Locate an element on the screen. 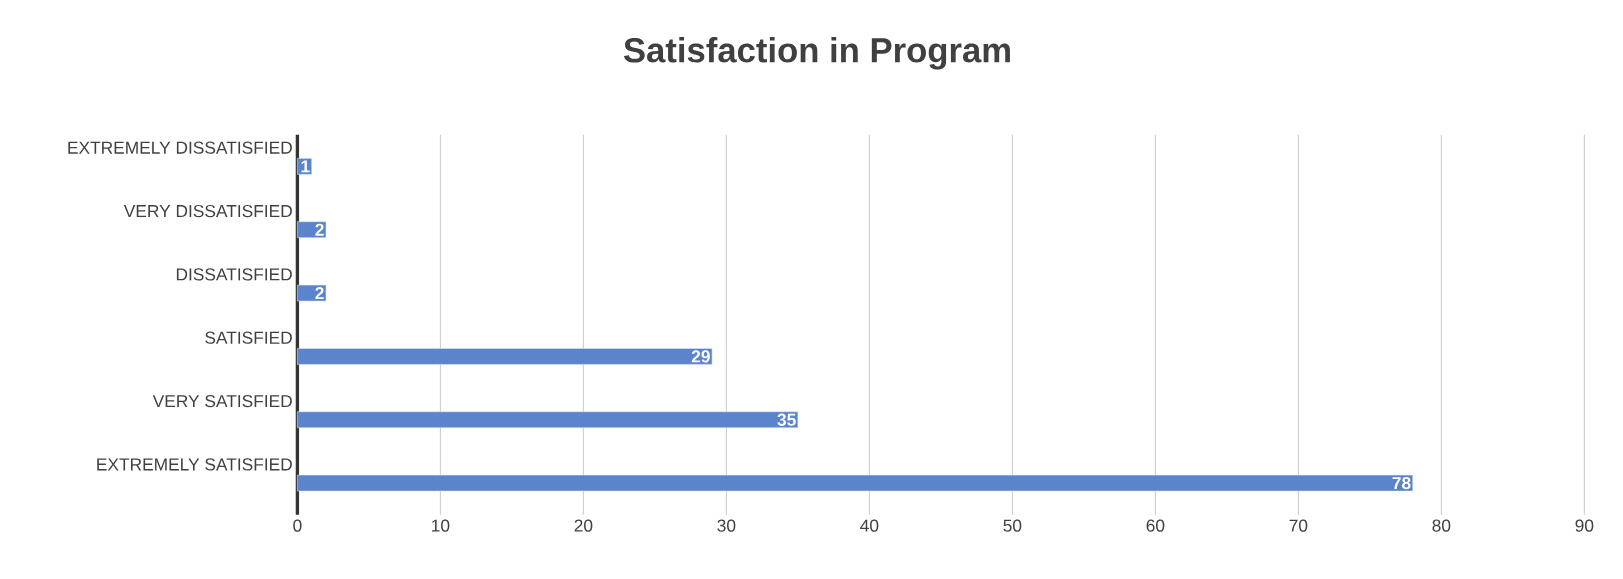 The width and height of the screenshot is (1623, 579). x-tick-label: 50 is located at coordinates (1012, 525).